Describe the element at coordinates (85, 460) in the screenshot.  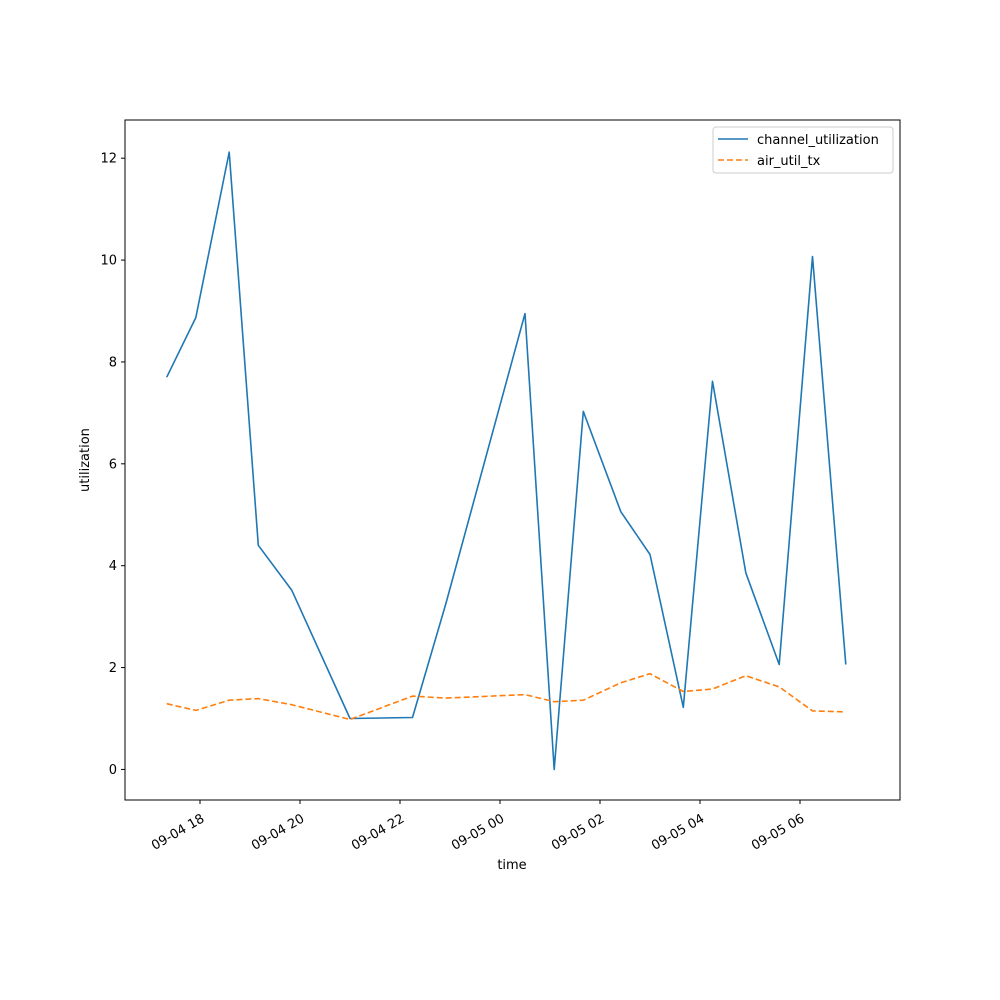
I see `y-axis-label: utilization` at that location.